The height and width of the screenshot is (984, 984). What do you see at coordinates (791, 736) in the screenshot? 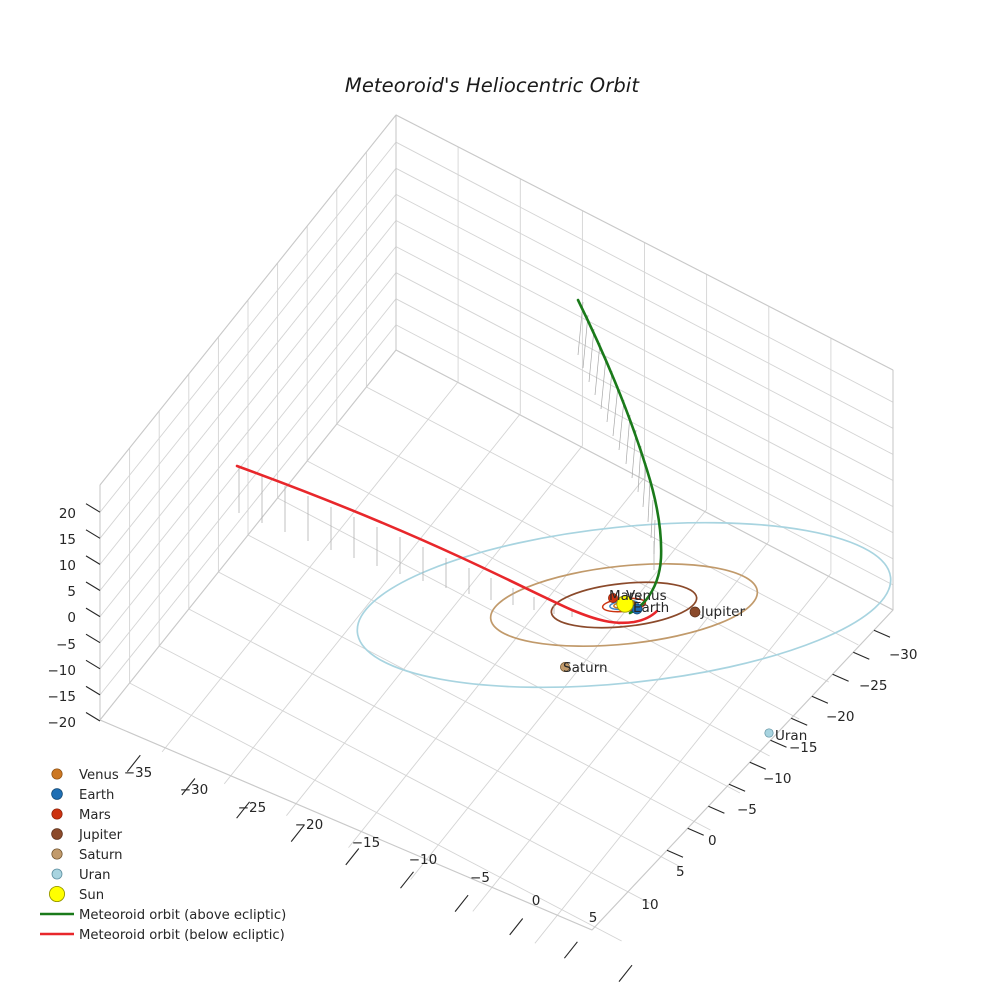
I see `label-uran: Uran` at bounding box center [791, 736].